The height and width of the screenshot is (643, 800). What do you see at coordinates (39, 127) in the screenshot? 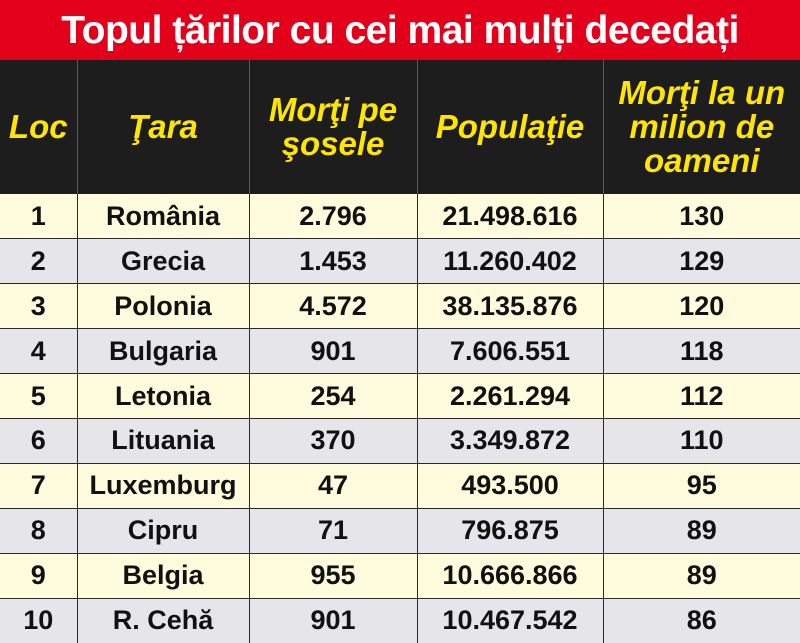
I see `header-loc: Loc` at bounding box center [39, 127].